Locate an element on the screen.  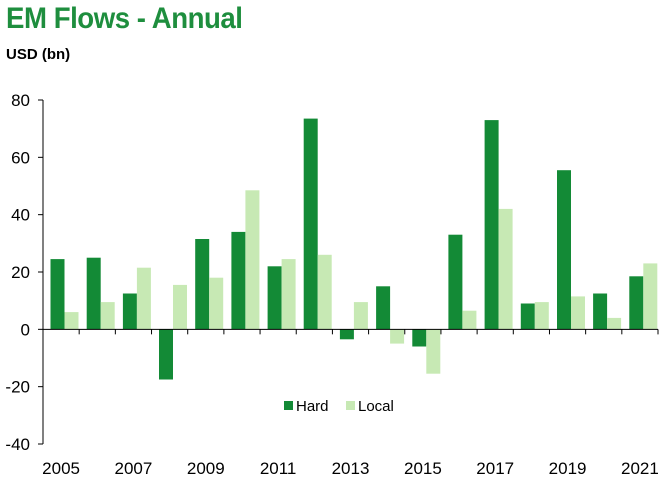
chart-title: EM Flows - Annual is located at coordinates (124, 18).